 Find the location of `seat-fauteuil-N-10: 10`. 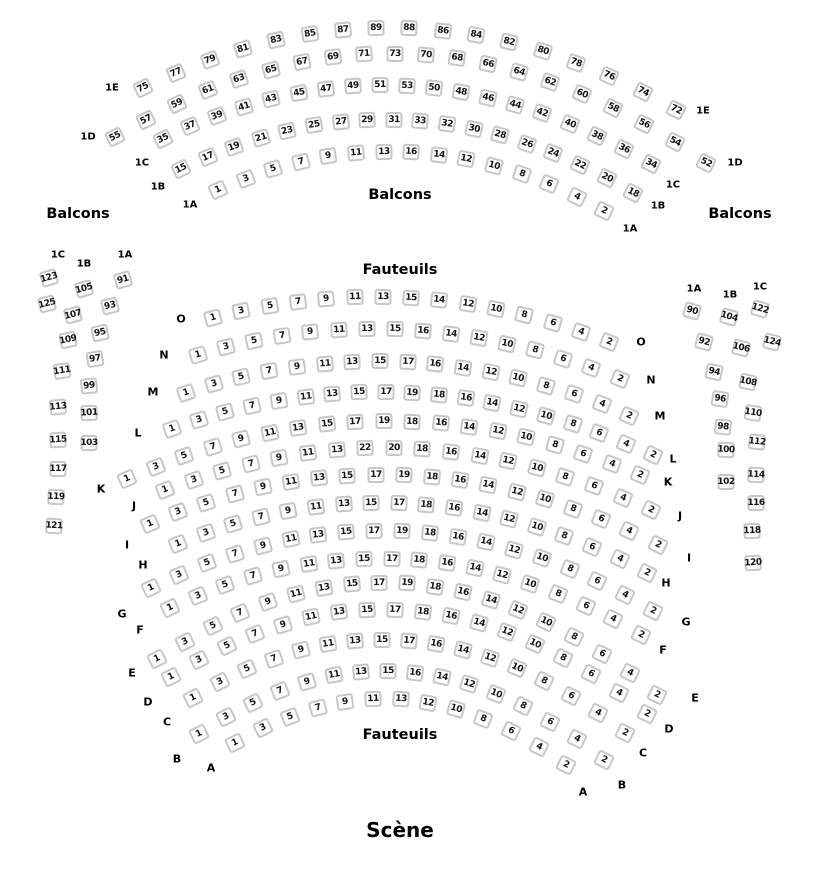

seat-fauteuil-N-10: 10 is located at coordinates (507, 343).